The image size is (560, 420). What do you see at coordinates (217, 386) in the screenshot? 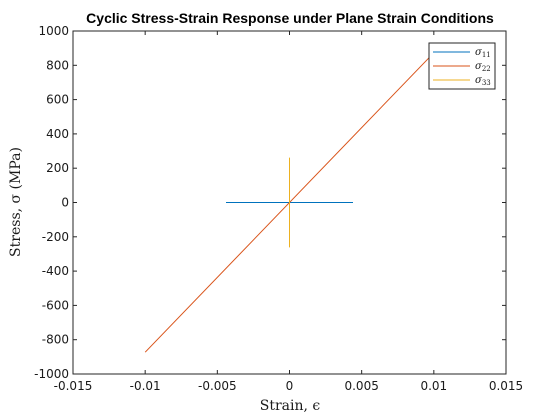
I see `x-tick-label: -0.005` at bounding box center [217, 386].